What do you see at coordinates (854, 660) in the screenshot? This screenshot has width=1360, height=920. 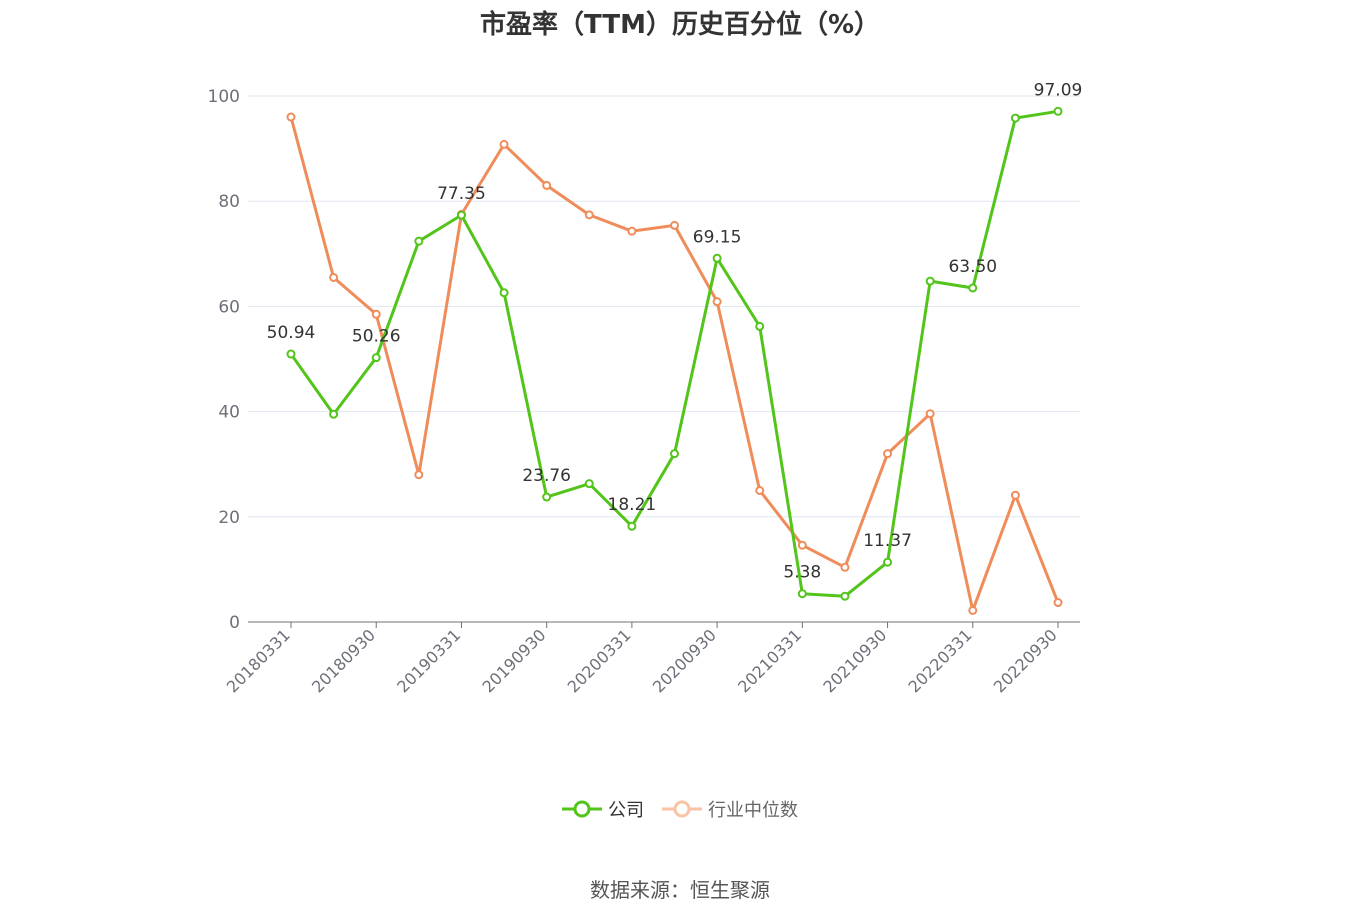 I see `x-tick-label: 20210930` at bounding box center [854, 660].